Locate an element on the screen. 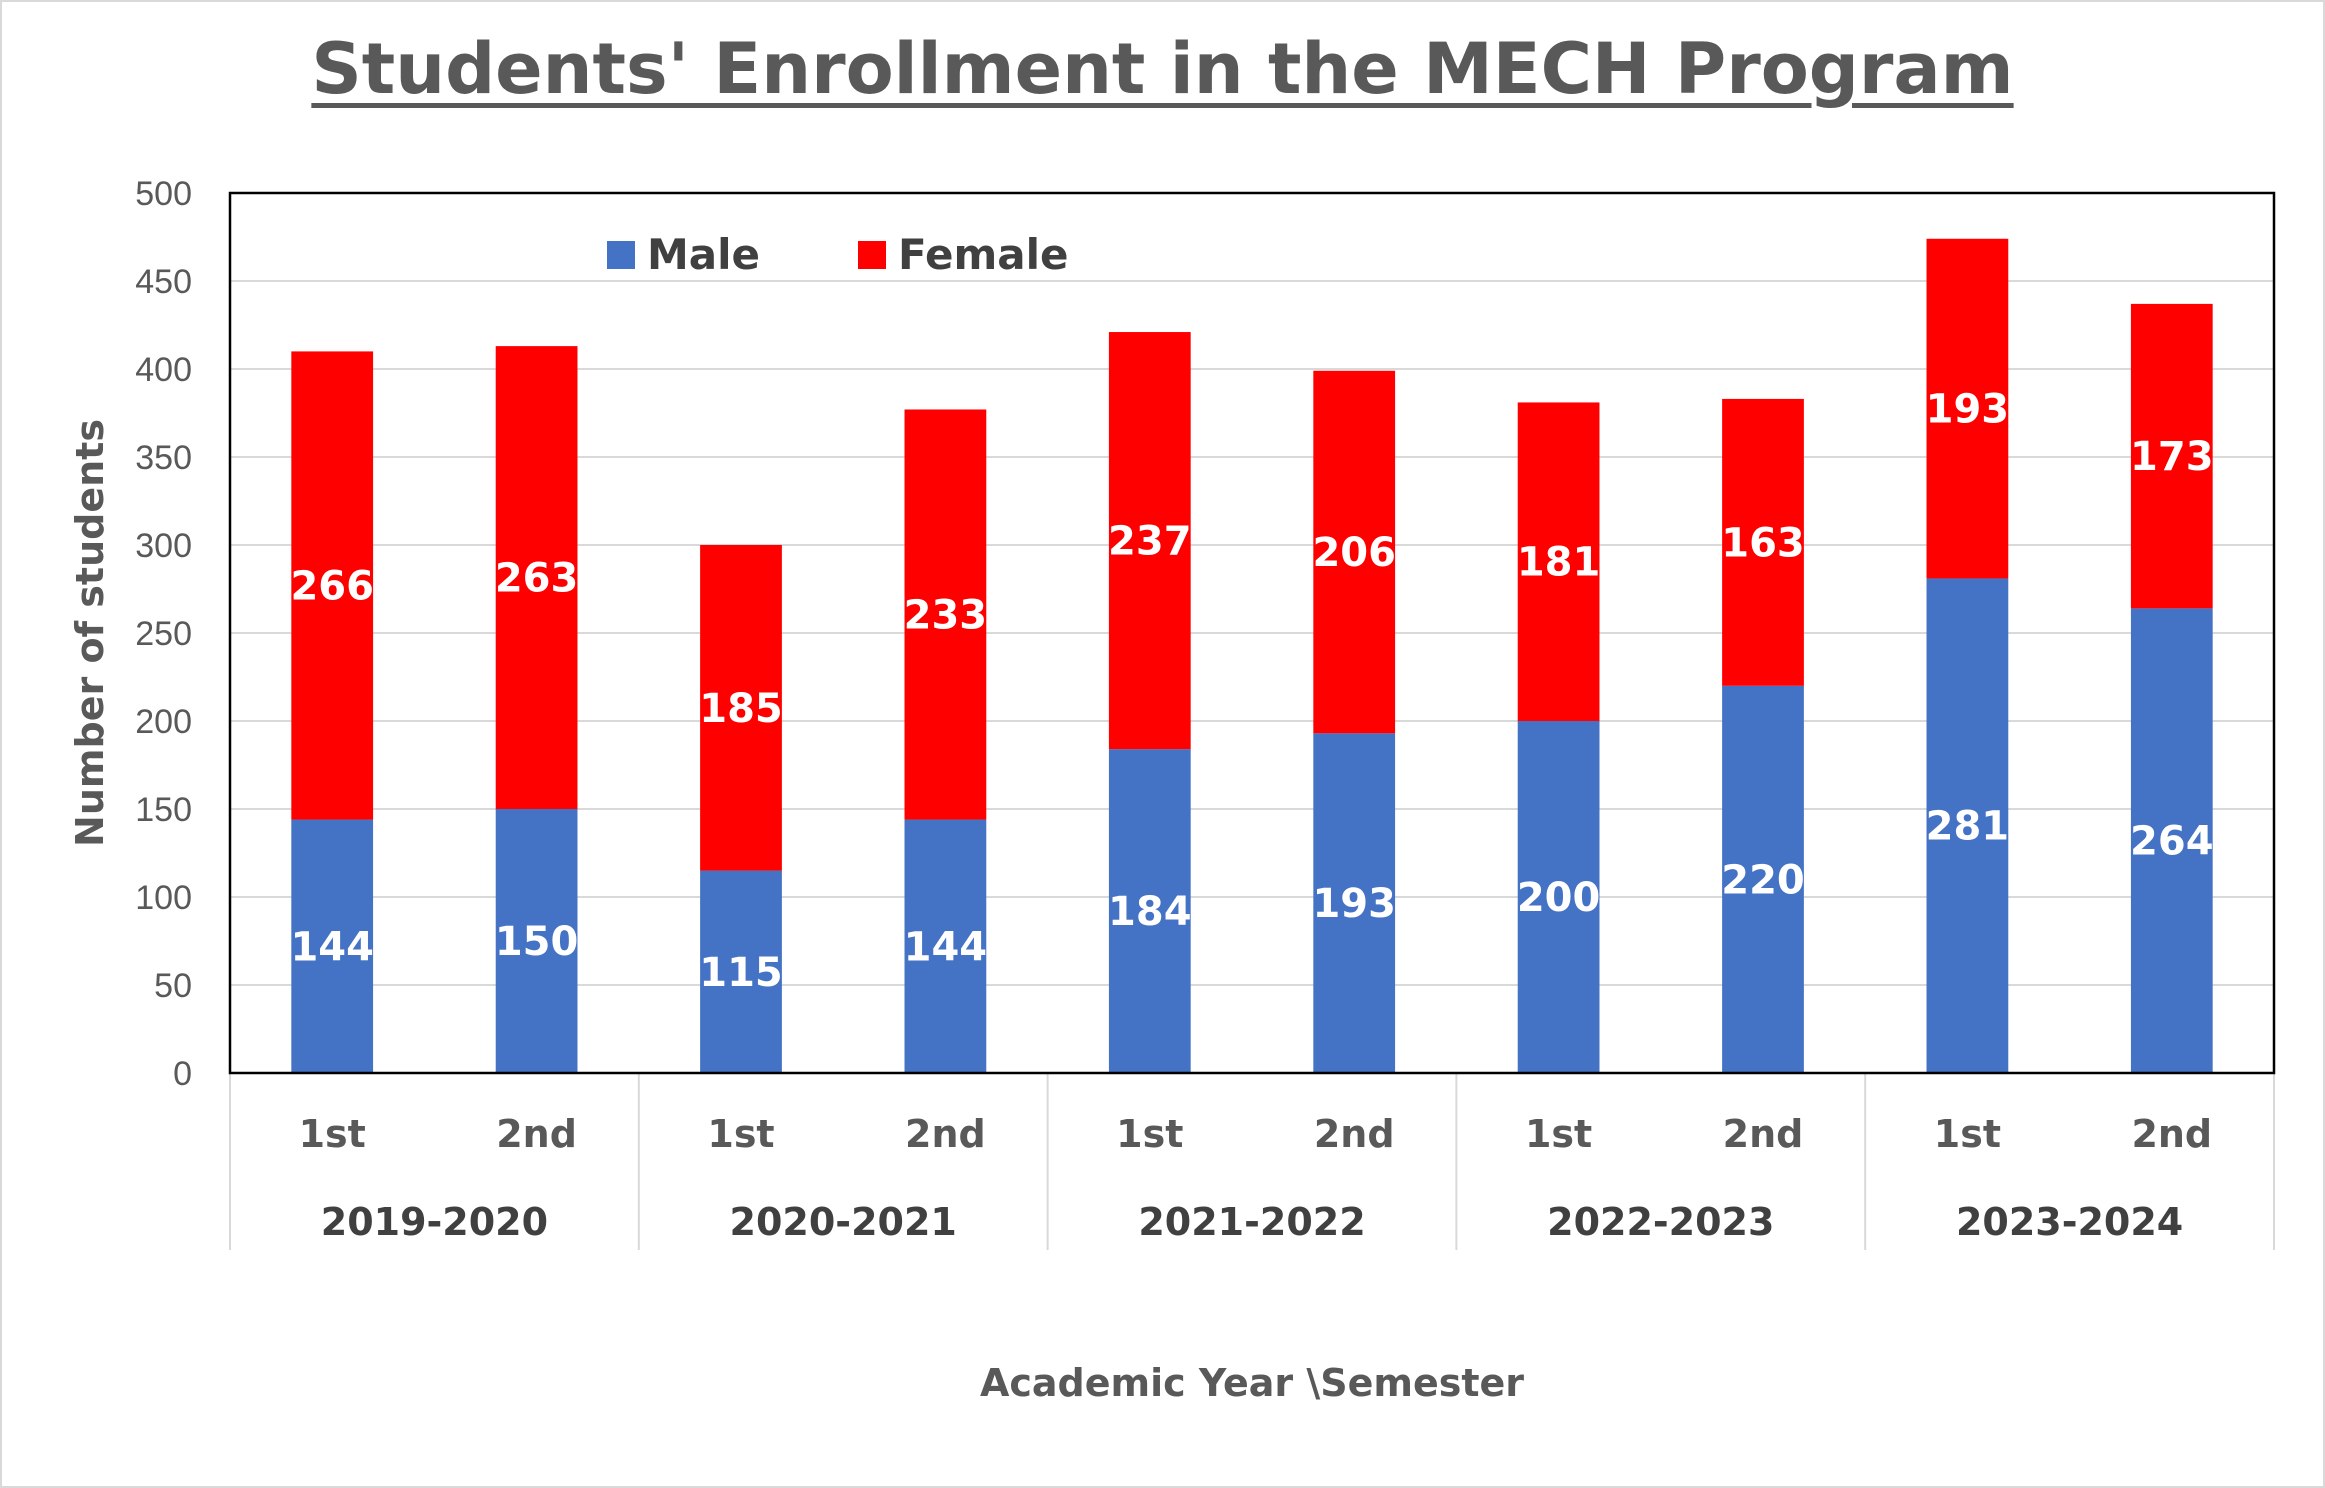 The image size is (2325, 1488). data-label-male: 264 is located at coordinates (2172, 842).